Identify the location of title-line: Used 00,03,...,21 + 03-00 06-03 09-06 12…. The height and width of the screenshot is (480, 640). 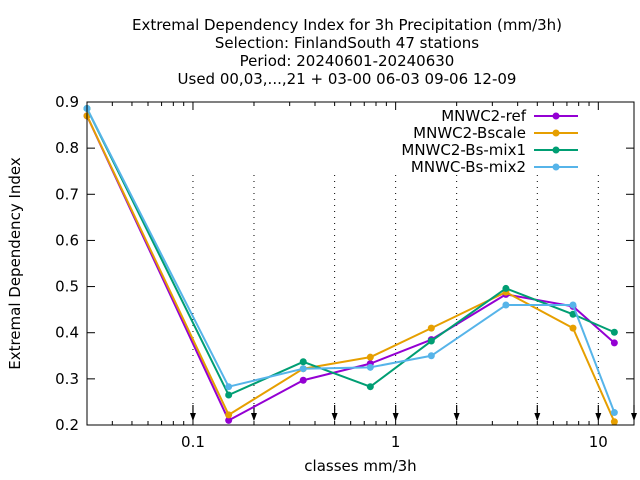
(347, 79).